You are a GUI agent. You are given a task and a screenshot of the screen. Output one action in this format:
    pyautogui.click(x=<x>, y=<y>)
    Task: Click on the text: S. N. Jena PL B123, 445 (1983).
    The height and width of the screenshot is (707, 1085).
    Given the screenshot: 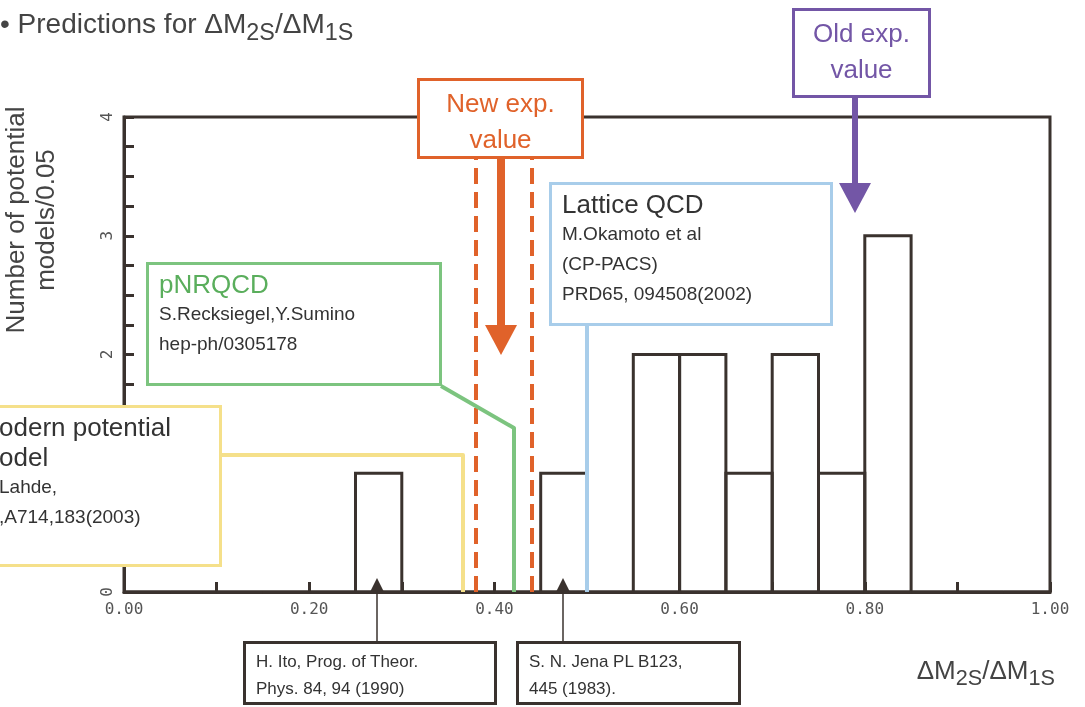 What is the action you would take?
    pyautogui.click(x=606, y=675)
    